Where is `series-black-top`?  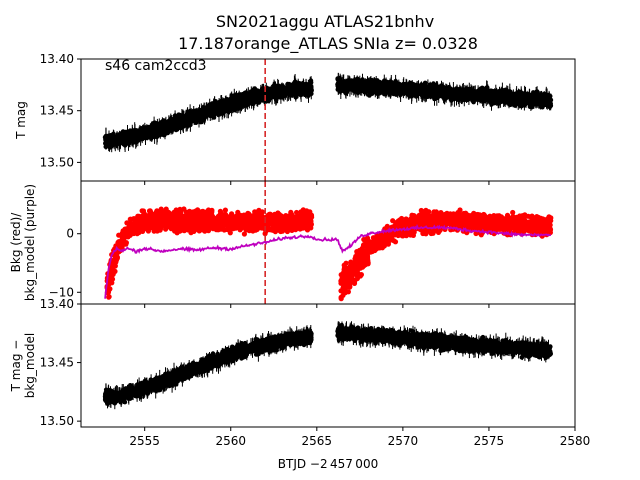
series-black-top is located at coordinates (328, 112).